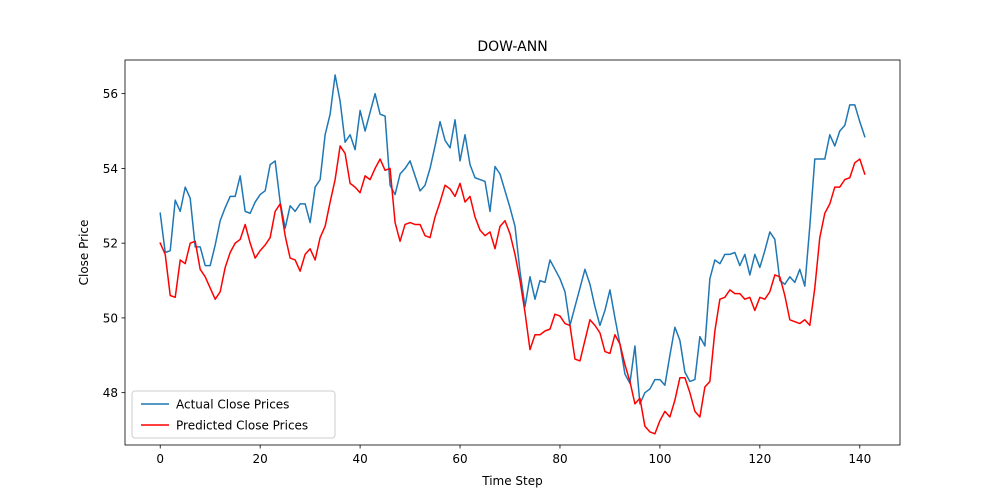 The width and height of the screenshot is (1000, 500). I want to click on chart-title: DOW-ANN, so click(512, 47).